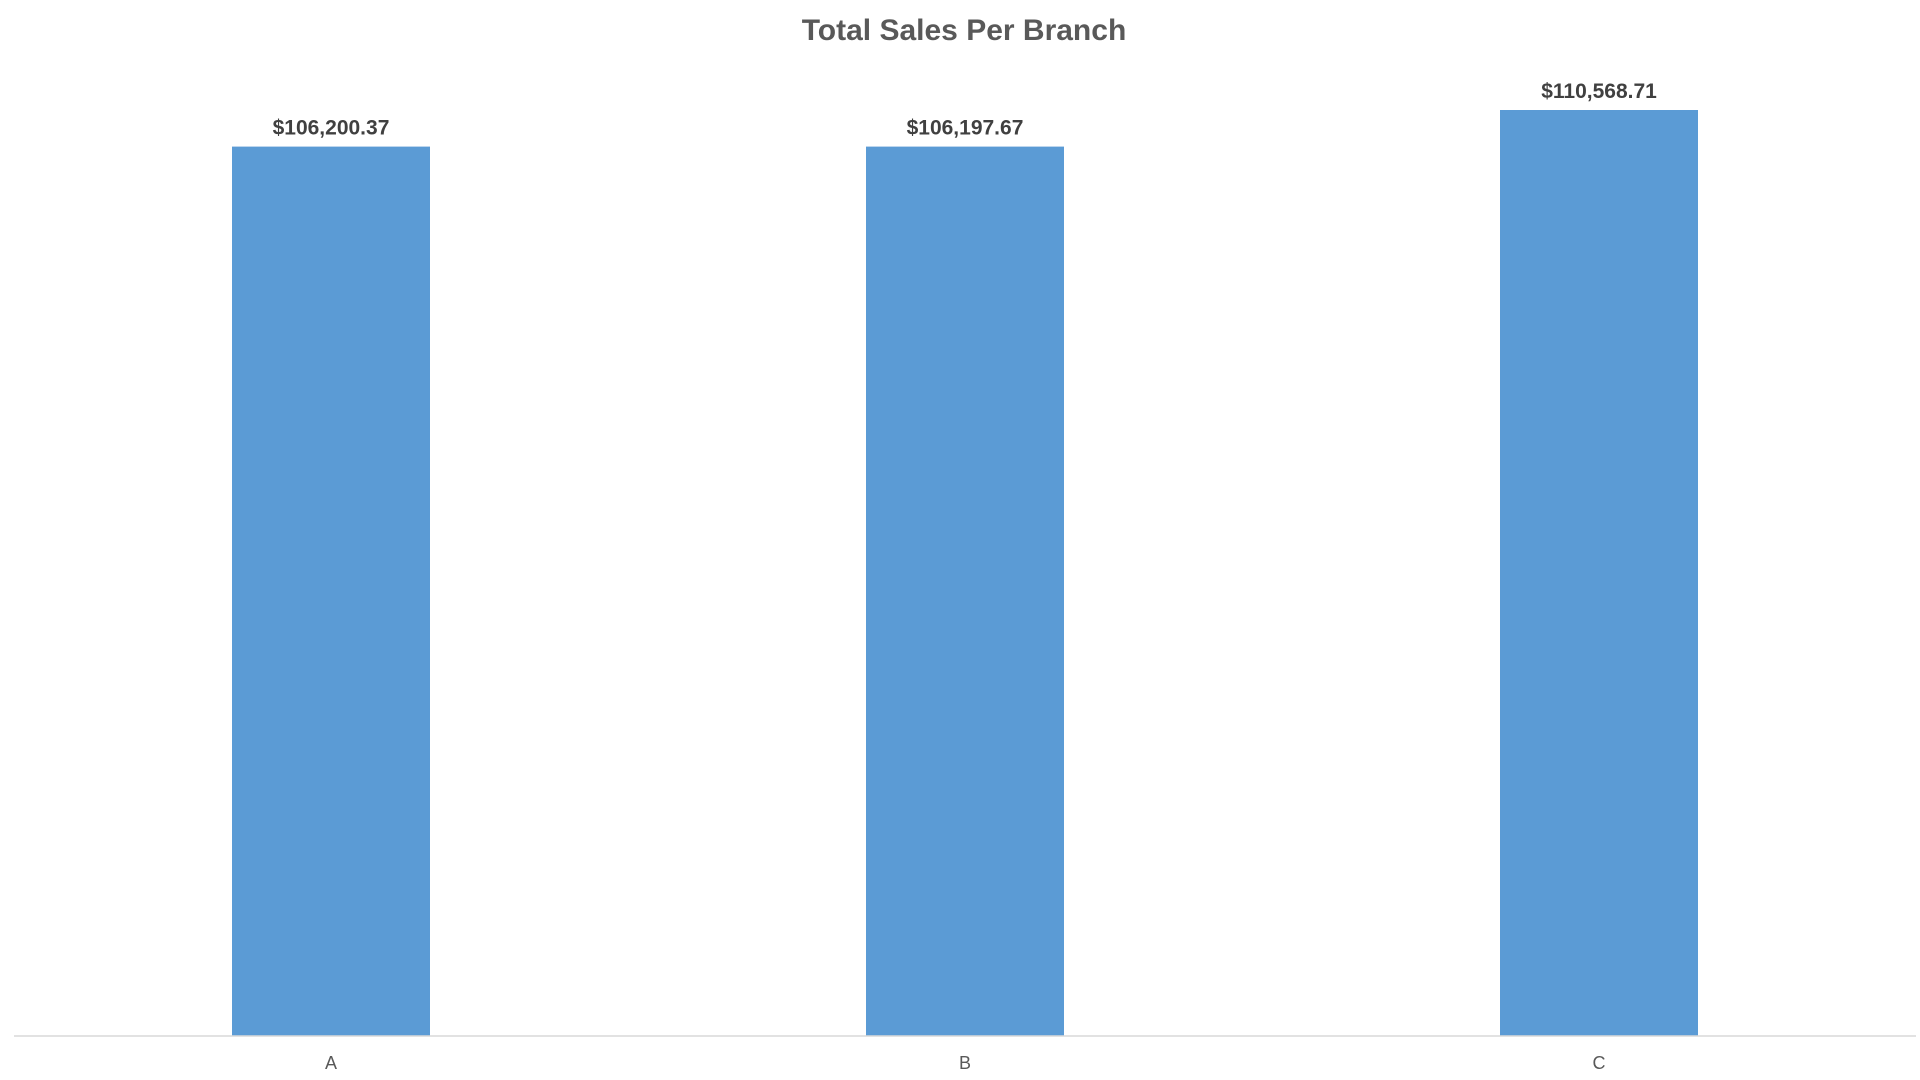 The height and width of the screenshot is (1080, 1920). What do you see at coordinates (331, 128) in the screenshot?
I see `data-label-a: $106,200.37` at bounding box center [331, 128].